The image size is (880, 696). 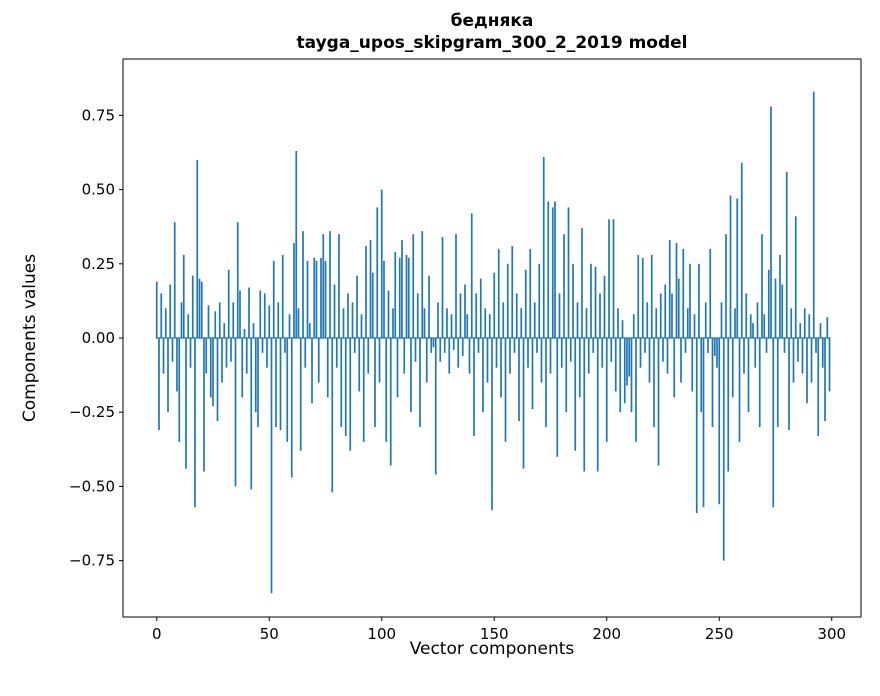 I want to click on x-tick-label: 100, so click(x=381, y=634).